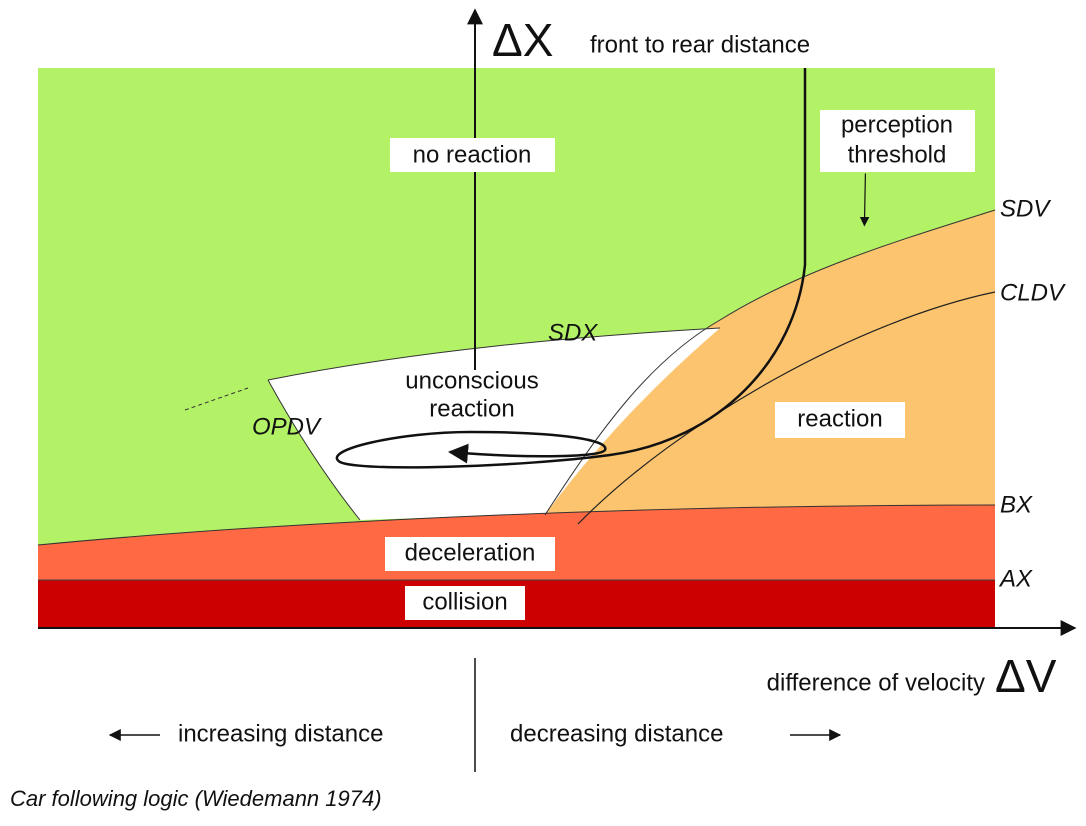 The height and width of the screenshot is (826, 1086). What do you see at coordinates (494, 354) in the screenshot?
I see `sdx-line` at bounding box center [494, 354].